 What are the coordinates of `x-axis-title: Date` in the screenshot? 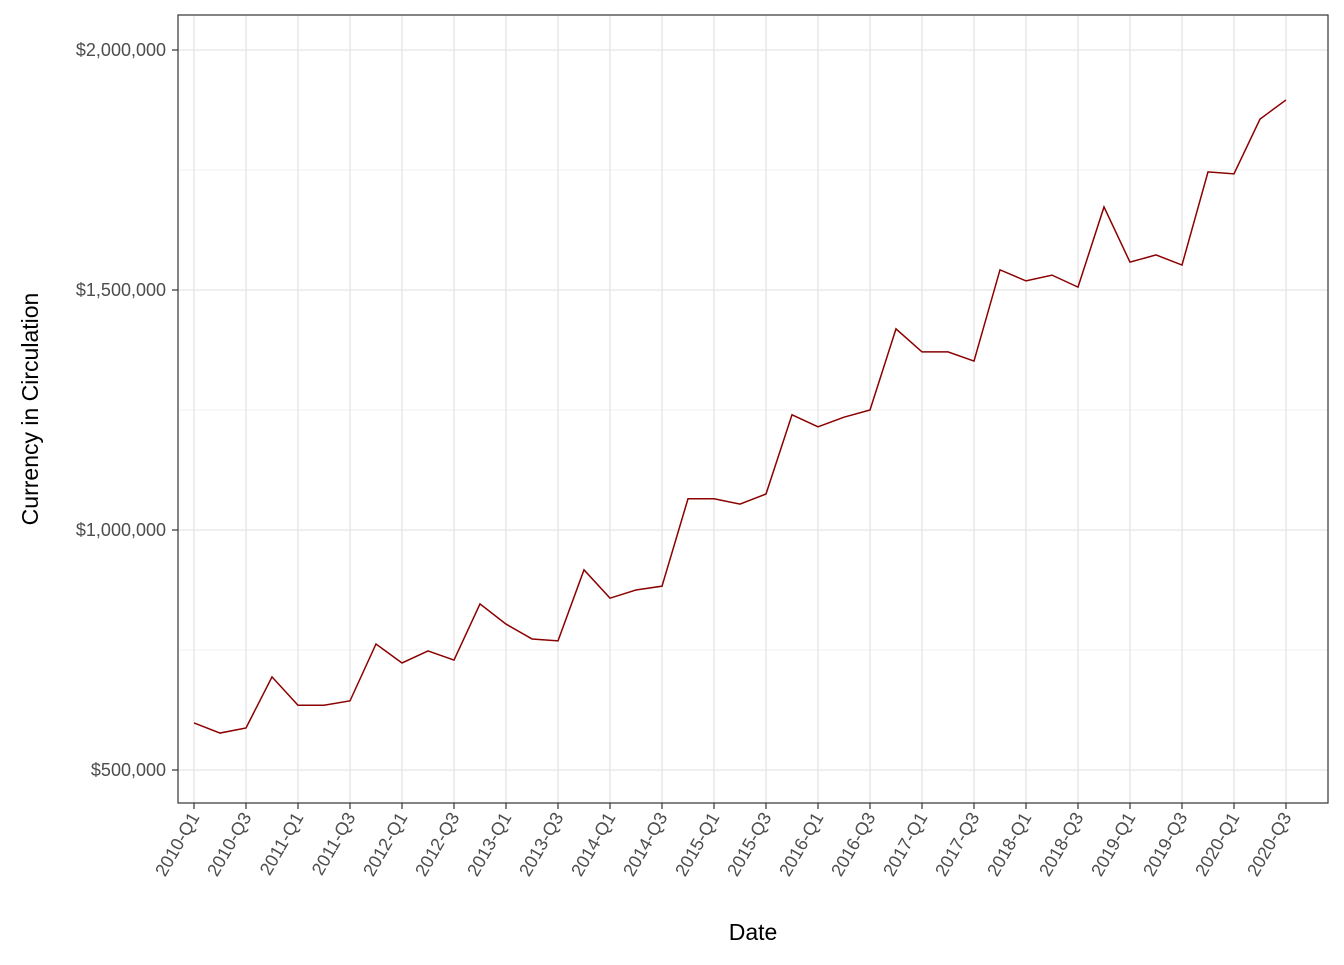 It's located at (753, 932).